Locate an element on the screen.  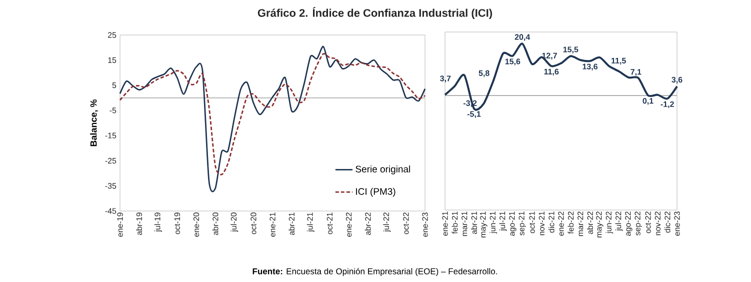
x-tick-label: abr-20 is located at coordinates (215, 223).